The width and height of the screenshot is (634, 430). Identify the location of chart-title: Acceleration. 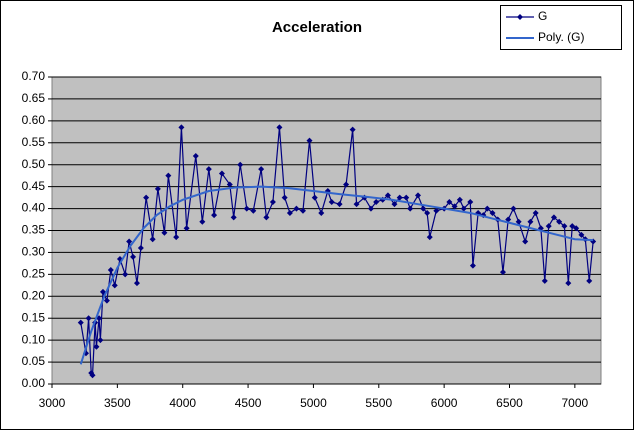
(317, 27).